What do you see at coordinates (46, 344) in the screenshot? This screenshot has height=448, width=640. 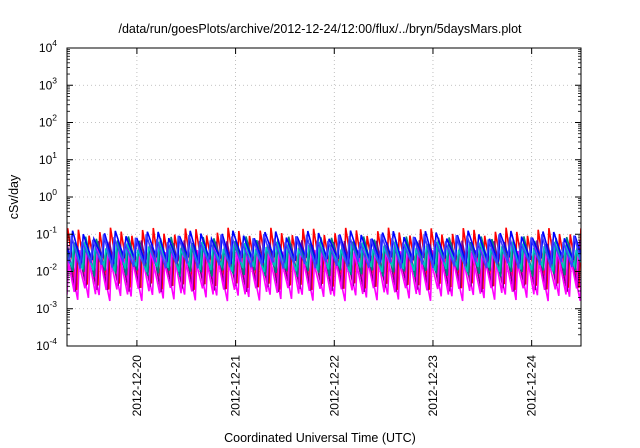 I see `y-tick-label: 10⁻⁴` at bounding box center [46, 344].